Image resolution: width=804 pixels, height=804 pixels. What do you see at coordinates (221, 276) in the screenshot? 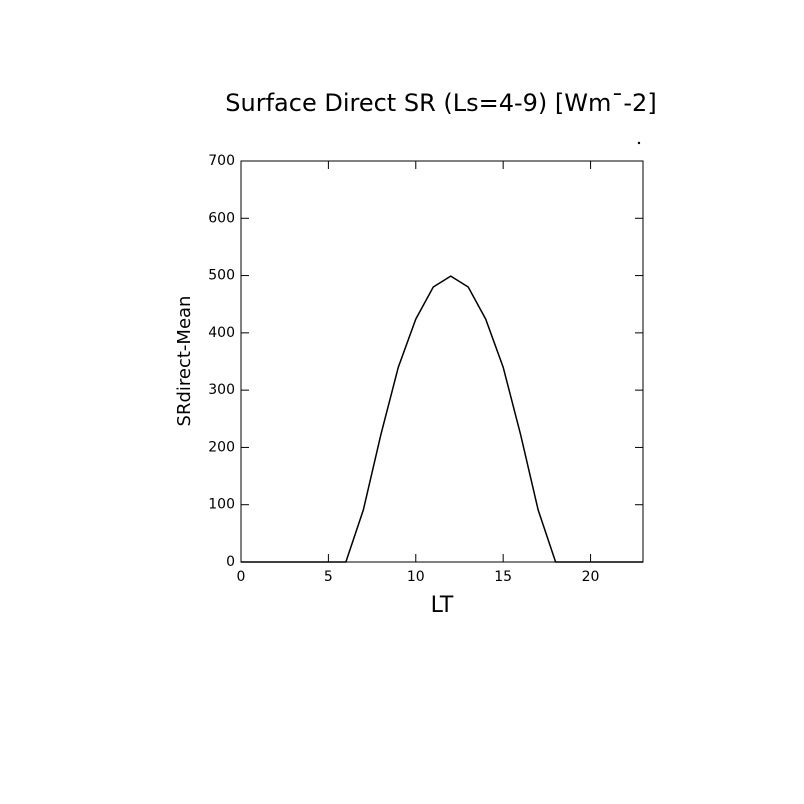
I see `y-tick-label: 500` at bounding box center [221, 276].